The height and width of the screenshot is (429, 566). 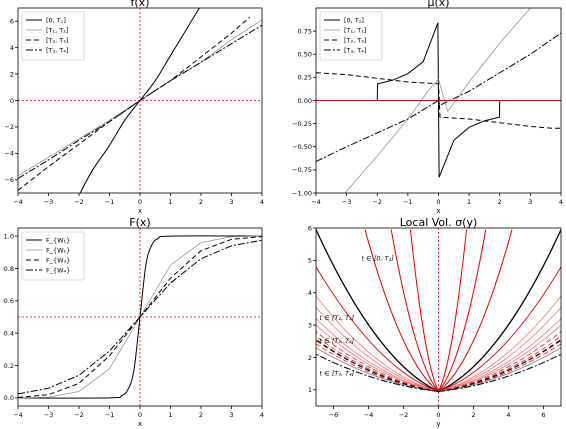 What do you see at coordinates (310, 325) in the screenshot?
I see `y-tick-label: 3` at bounding box center [310, 325].